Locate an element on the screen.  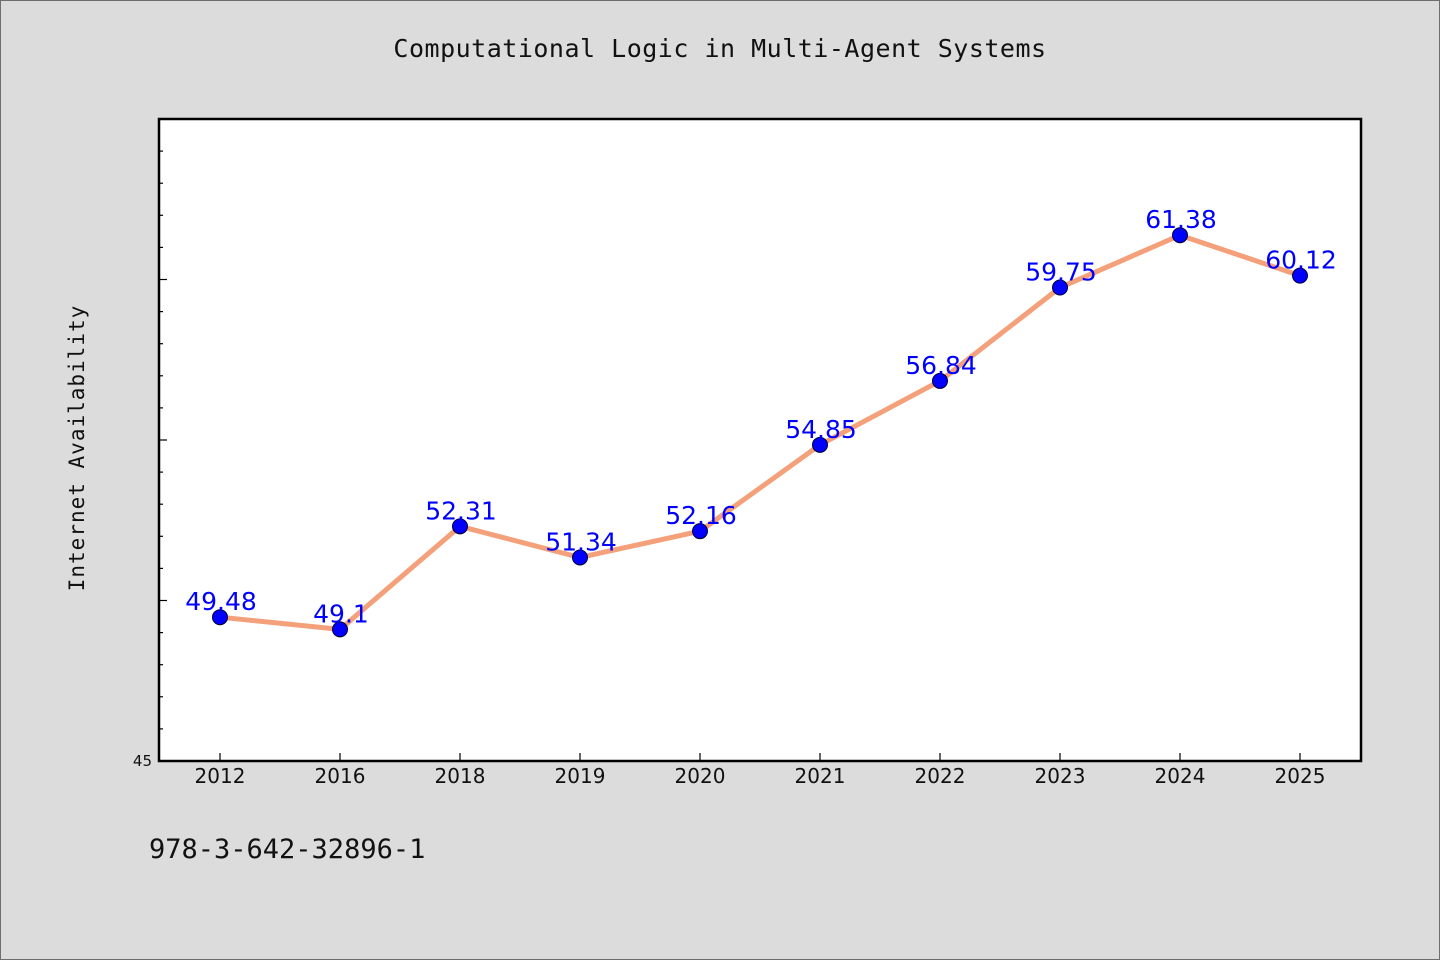
x-tick-label: 2024 is located at coordinates (1180, 776).